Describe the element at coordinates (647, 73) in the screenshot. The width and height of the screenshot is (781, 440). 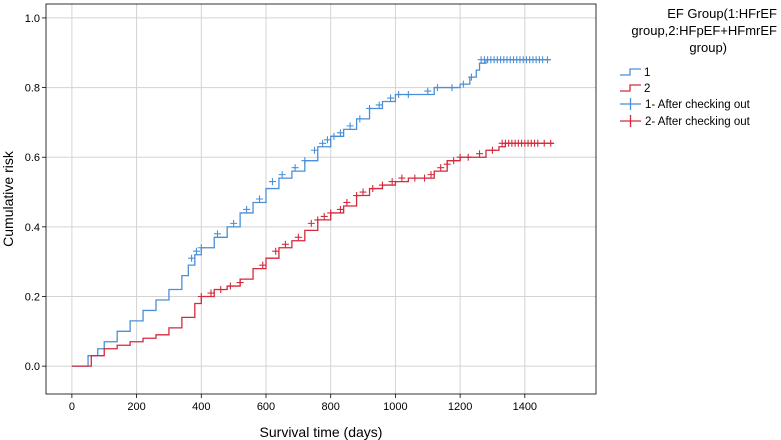
I see `legend-entry-label: 1` at that location.